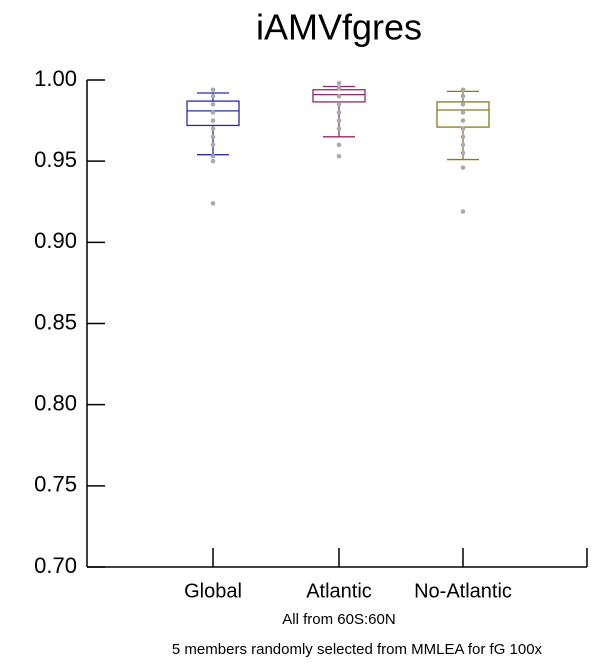 This screenshot has height=671, width=603. Describe the element at coordinates (55, 159) in the screenshot. I see `y-tick-label: 0.95` at that location.